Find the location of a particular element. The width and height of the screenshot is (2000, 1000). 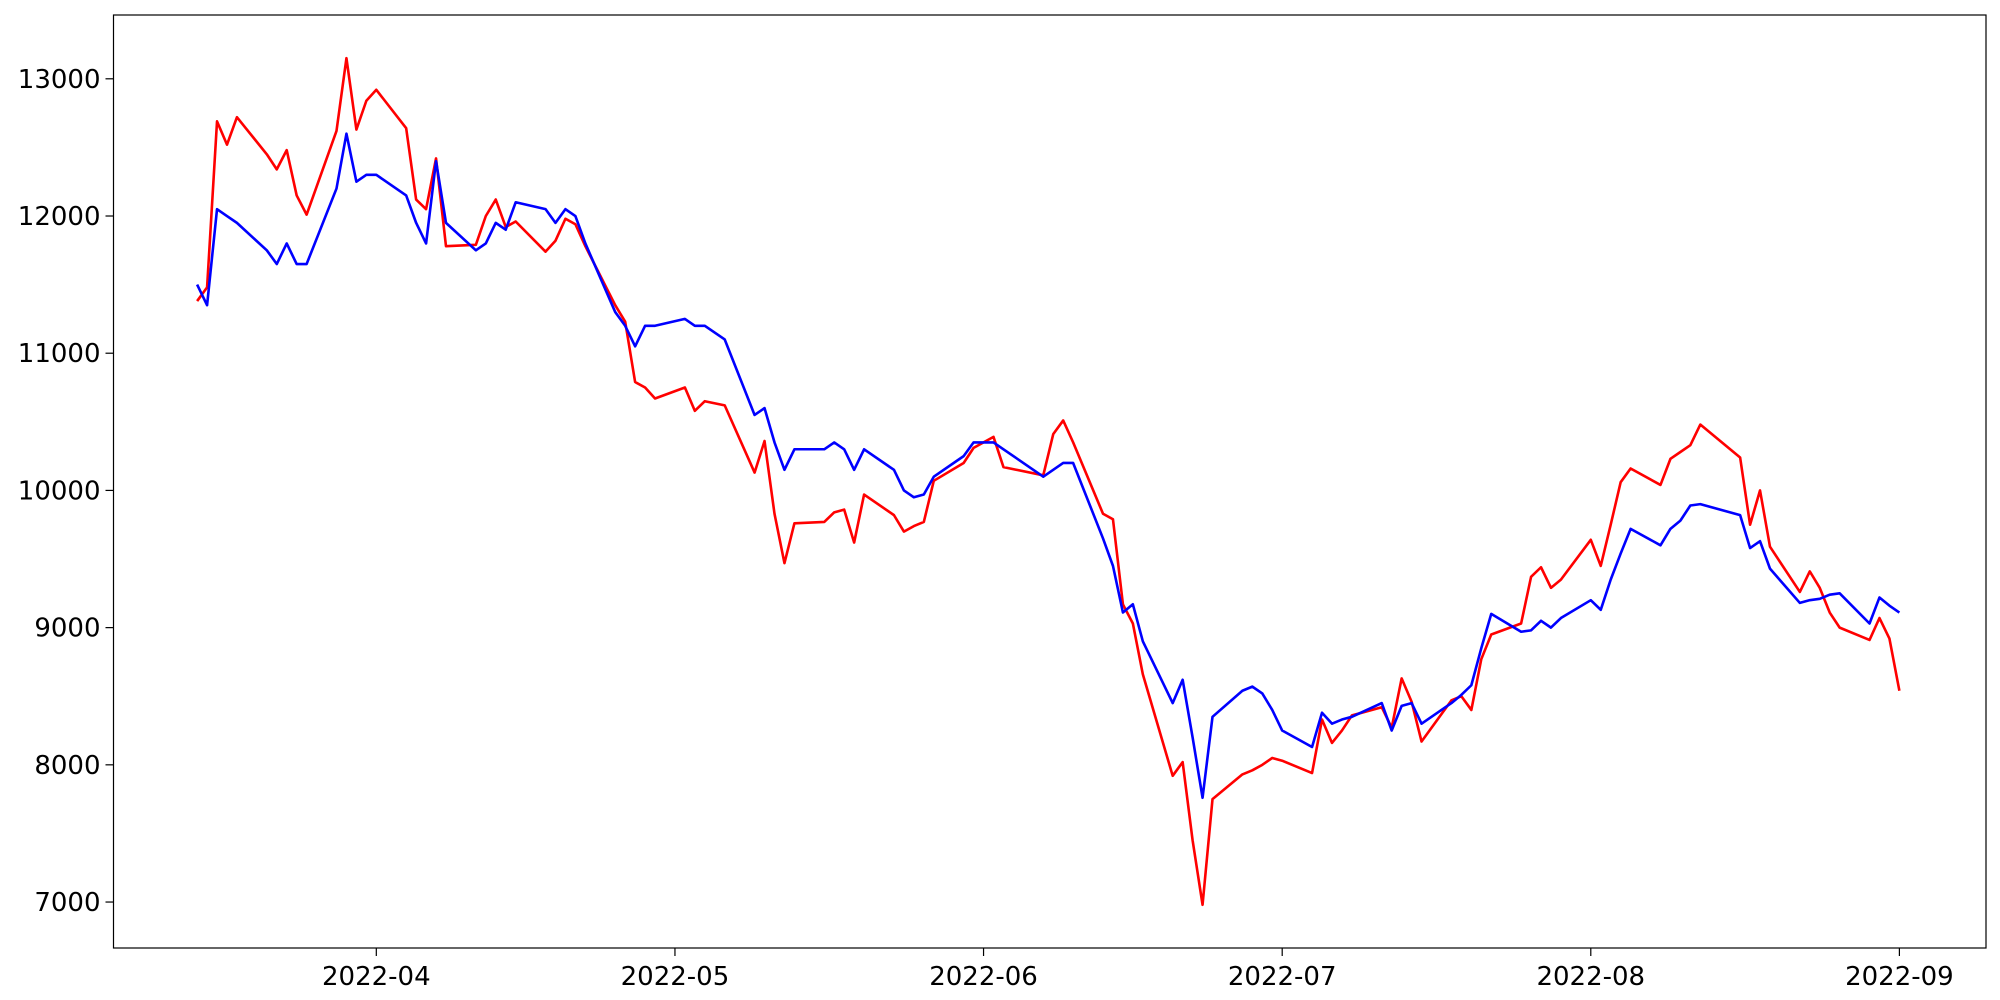

x-tick-label: 2022-09 is located at coordinates (1899, 977).